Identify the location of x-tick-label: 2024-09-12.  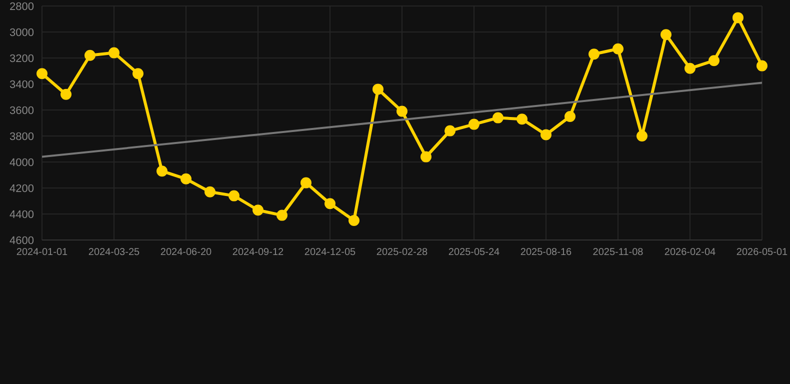
(258, 252).